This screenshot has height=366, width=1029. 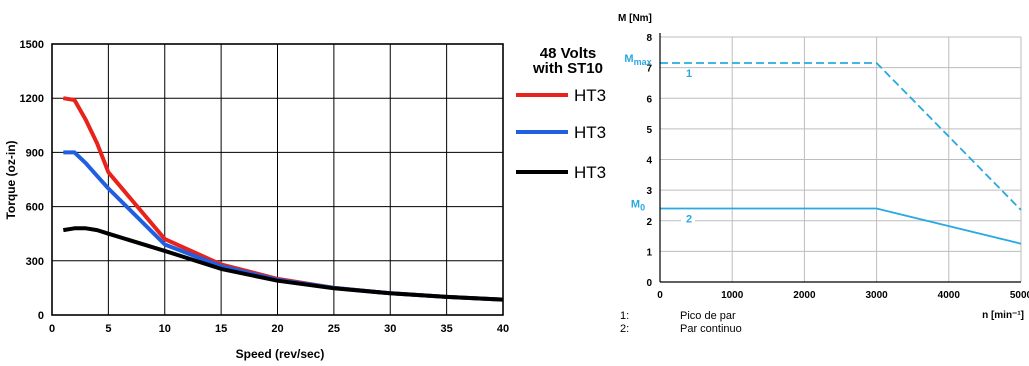 What do you see at coordinates (447, 329) in the screenshot?
I see `torque-x-tick-label: 35` at bounding box center [447, 329].